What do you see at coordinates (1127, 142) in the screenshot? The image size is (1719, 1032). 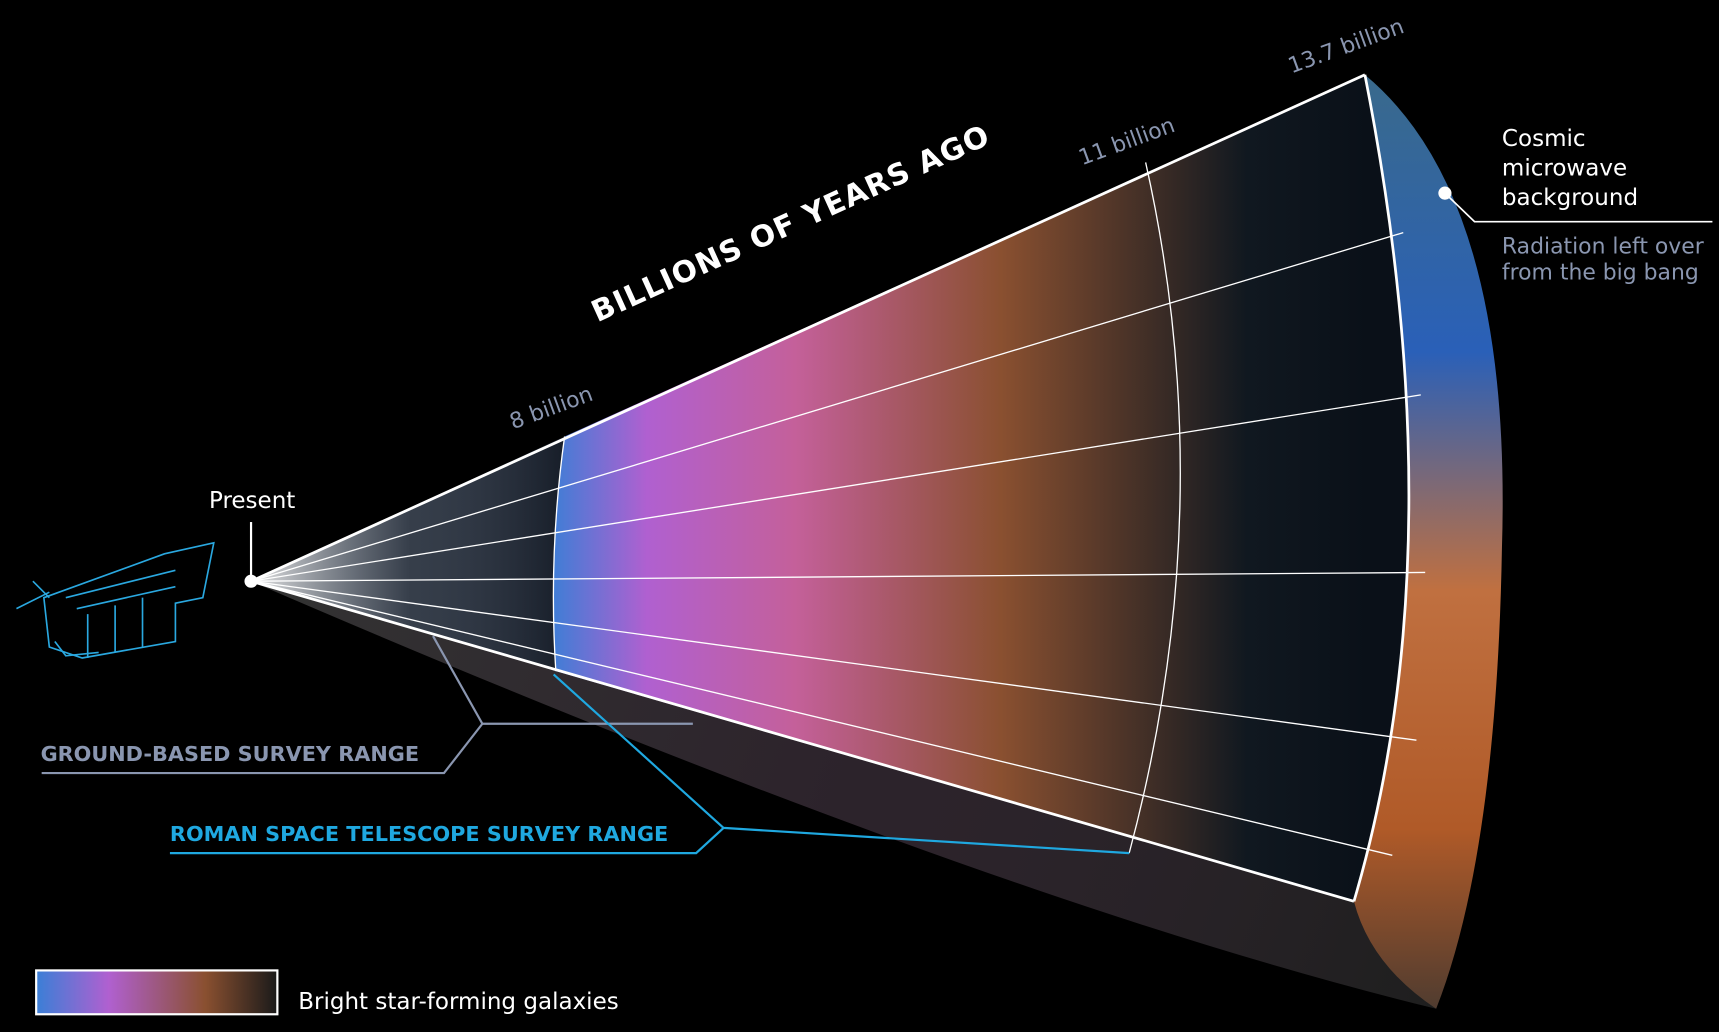 I see `time-label: 11 billion` at bounding box center [1127, 142].